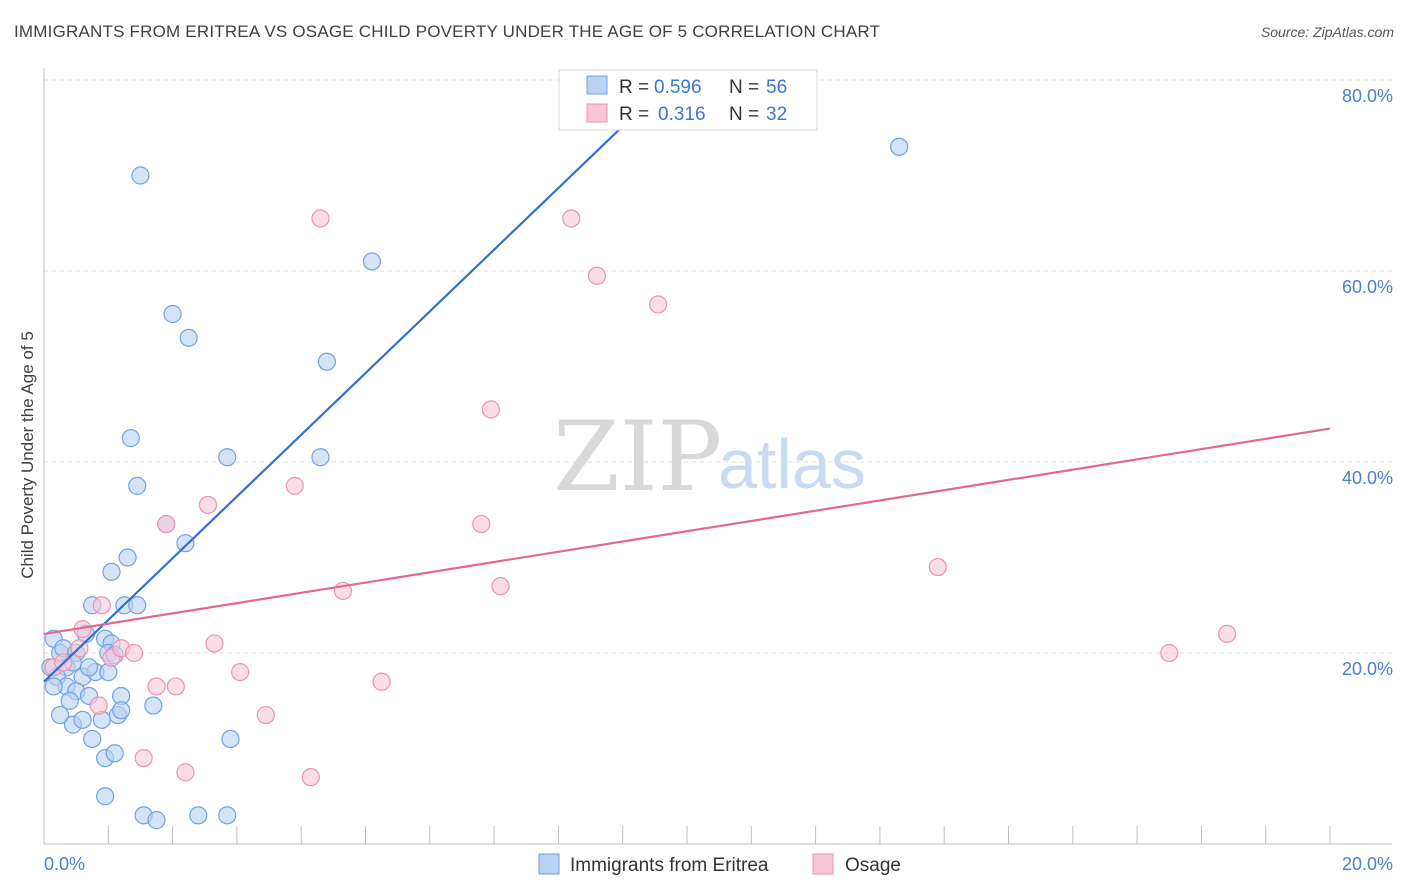  What do you see at coordinates (669, 865) in the screenshot?
I see `bottom-legend-label-eritrea: Immigrants from Eritrea` at bounding box center [669, 865].